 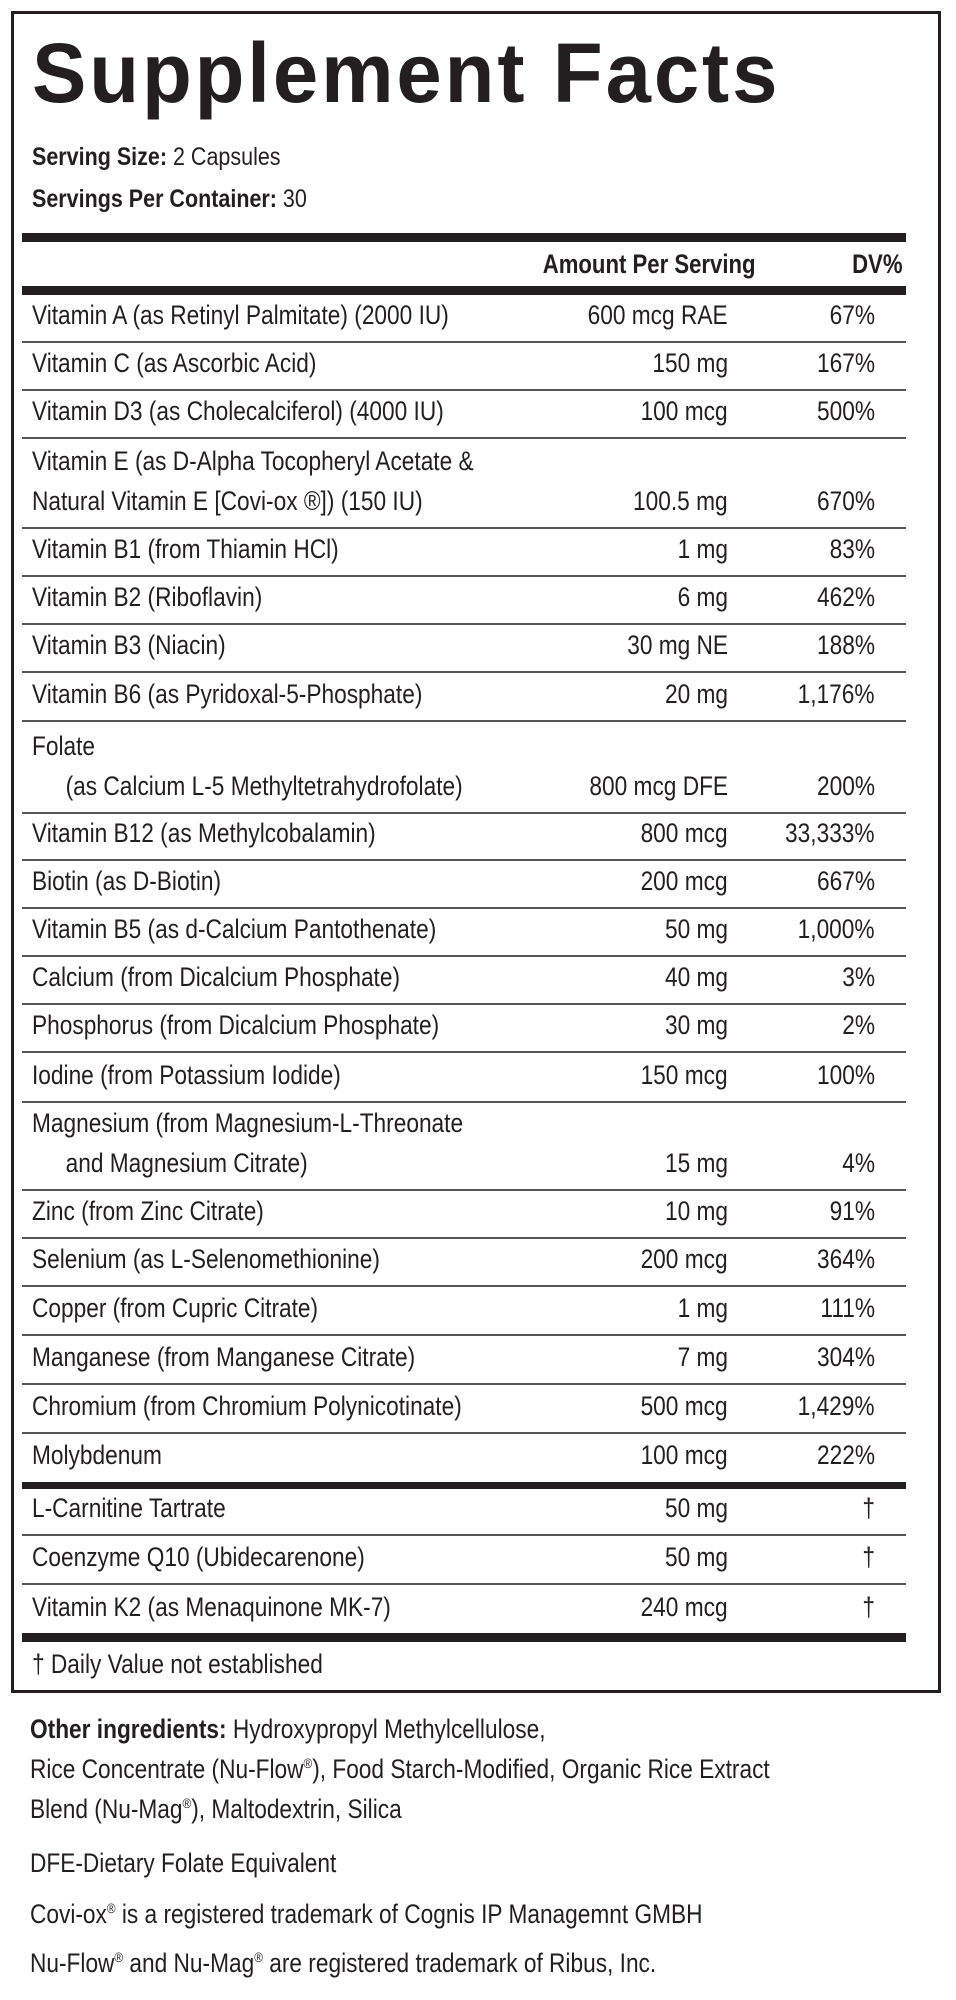 What do you see at coordinates (658, 315) in the screenshot?
I see `nutrient-amount: 600 mcg RAE` at bounding box center [658, 315].